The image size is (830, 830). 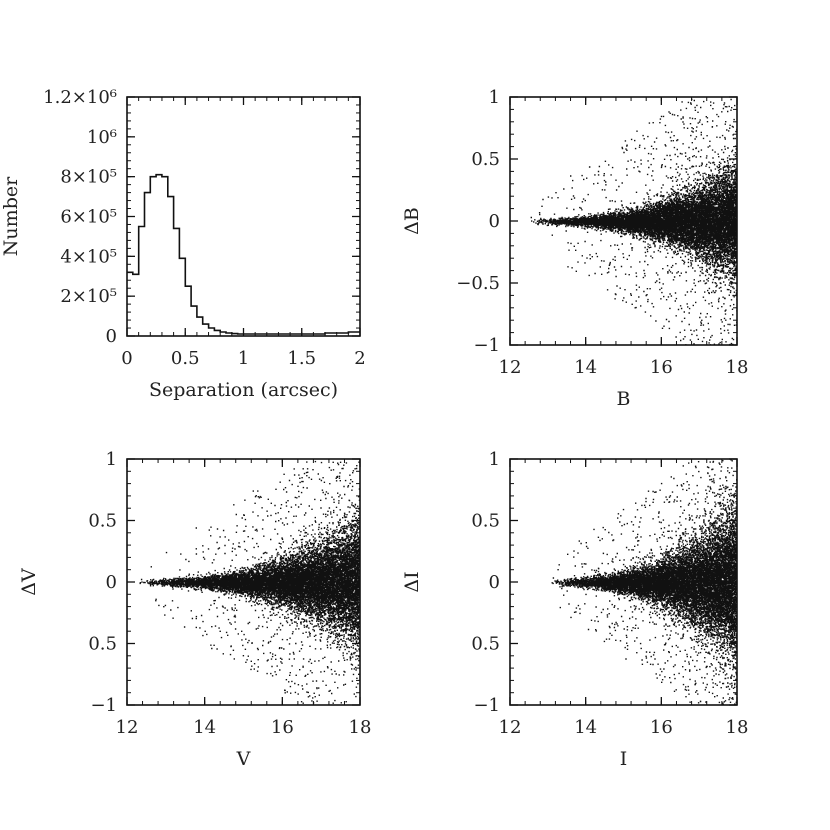 I want to click on scatter-points-dV, so click(x=249, y=582).